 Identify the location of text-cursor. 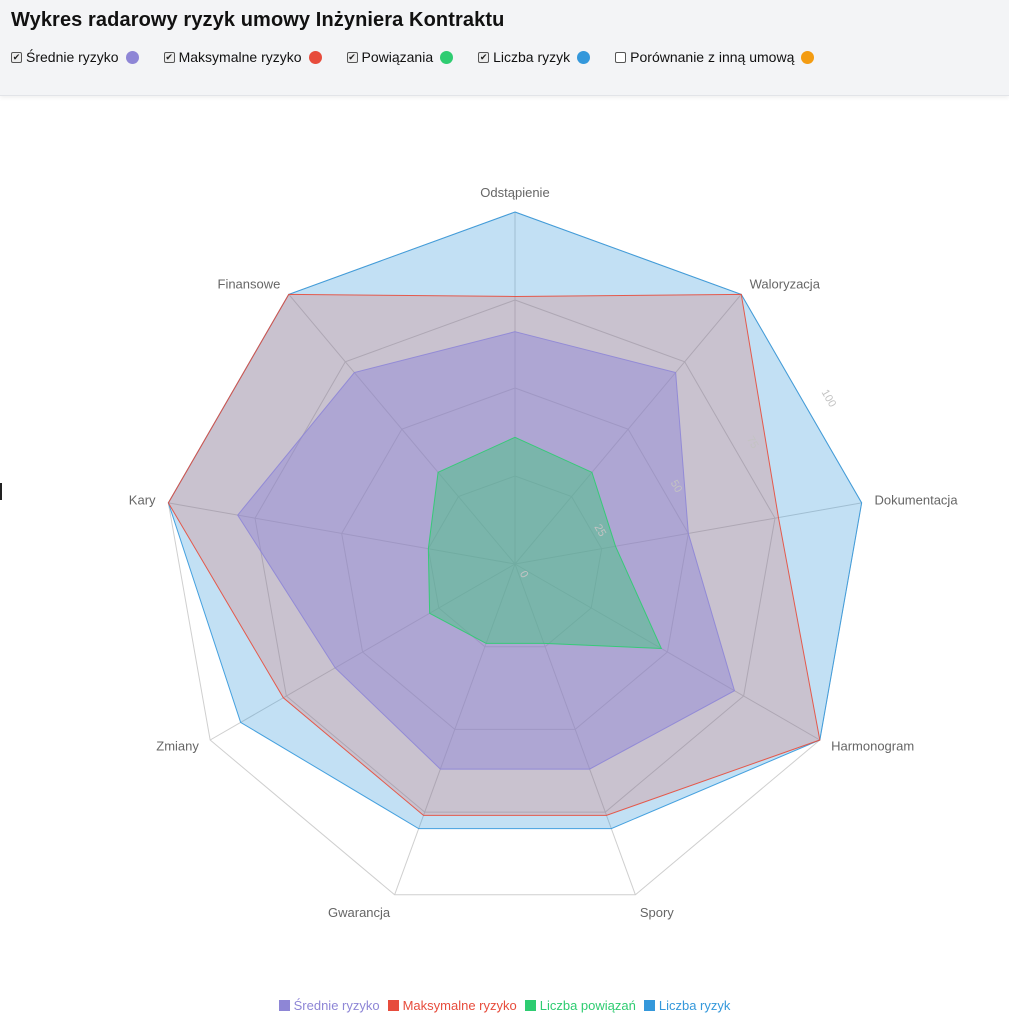
(1, 491).